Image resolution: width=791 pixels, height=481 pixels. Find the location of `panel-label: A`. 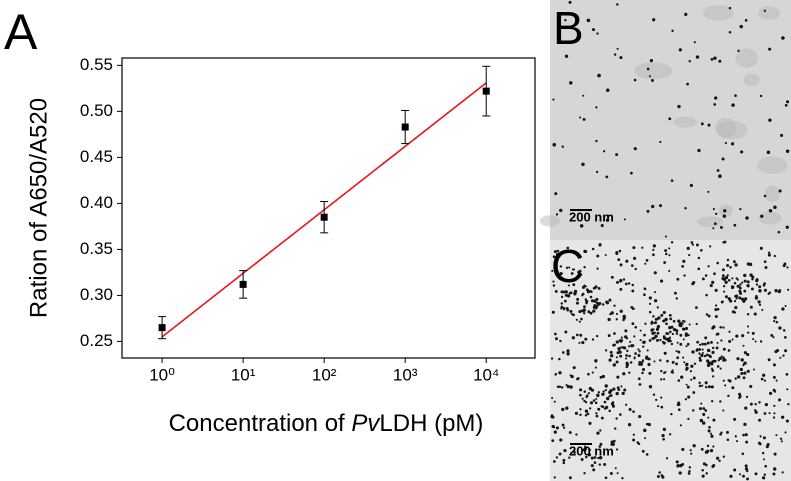

panel-label: A is located at coordinates (21, 32).